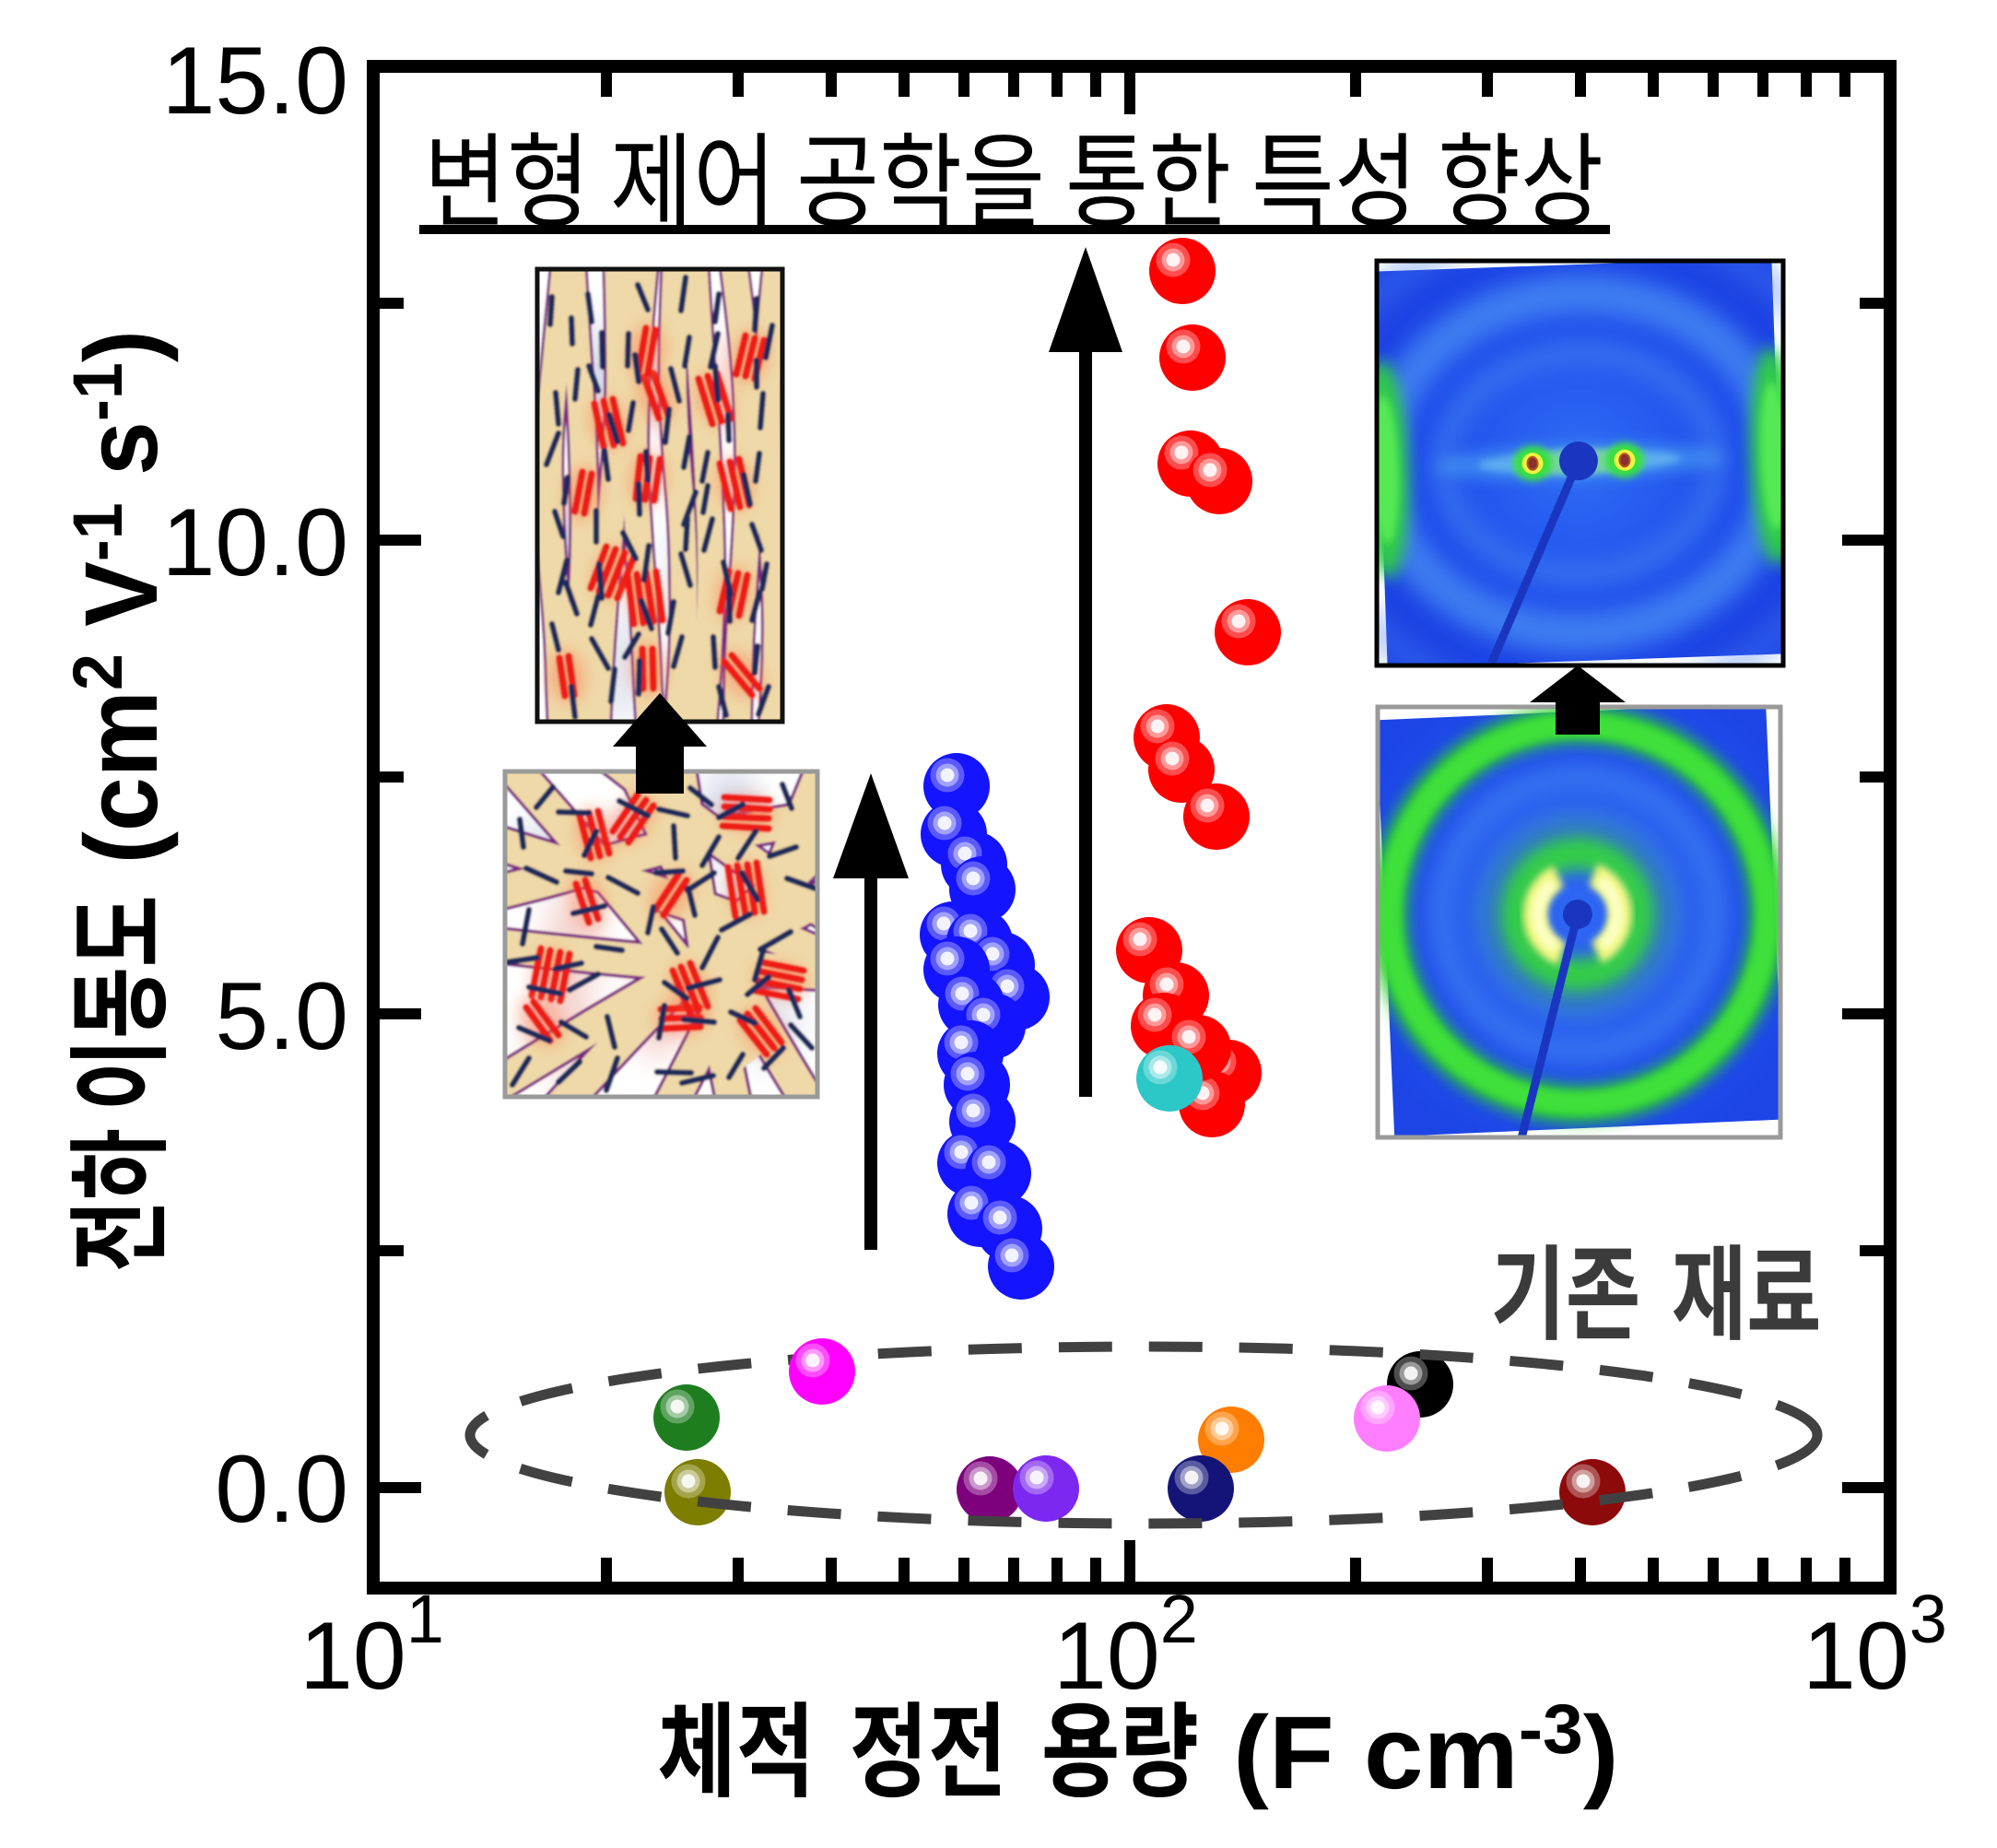 The width and height of the screenshot is (1997, 1848). What do you see at coordinates (255, 81) in the screenshot?
I see `svg-text: 15.0` at bounding box center [255, 81].